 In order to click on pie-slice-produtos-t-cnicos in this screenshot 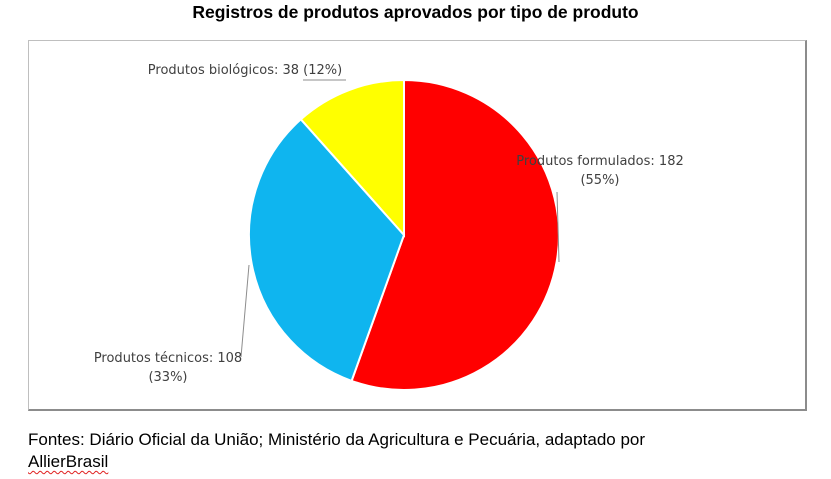, I will do `click(327, 250)`.